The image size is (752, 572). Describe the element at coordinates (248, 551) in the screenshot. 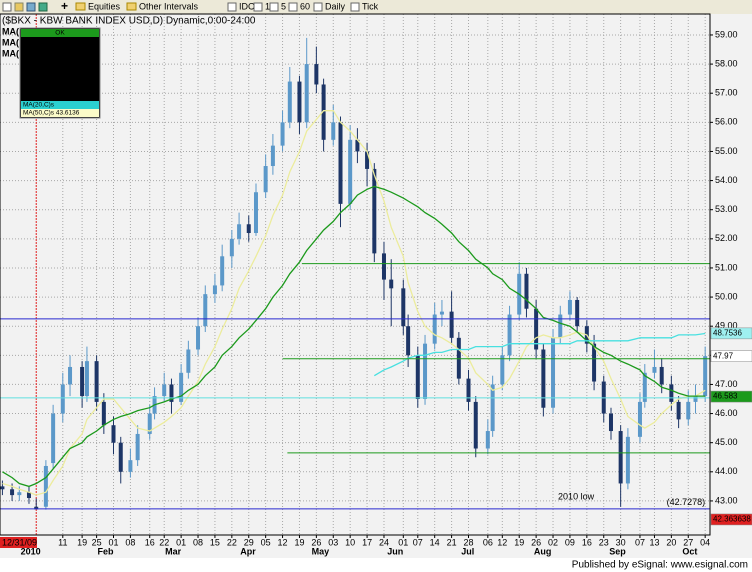

I see `month-label: Apr` at that location.